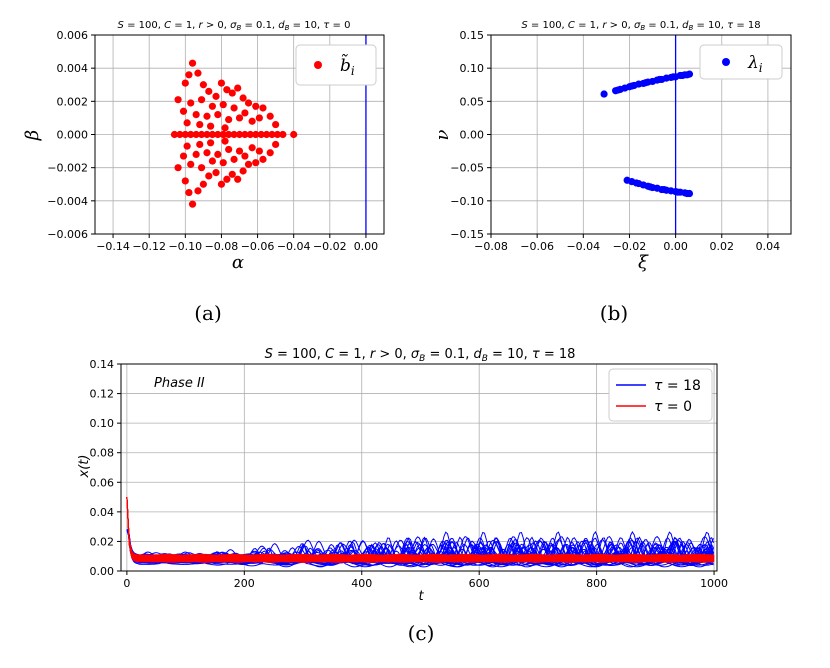  Describe the element at coordinates (442, 134) in the screenshot. I see `panel-b-ylabel: ν` at that location.